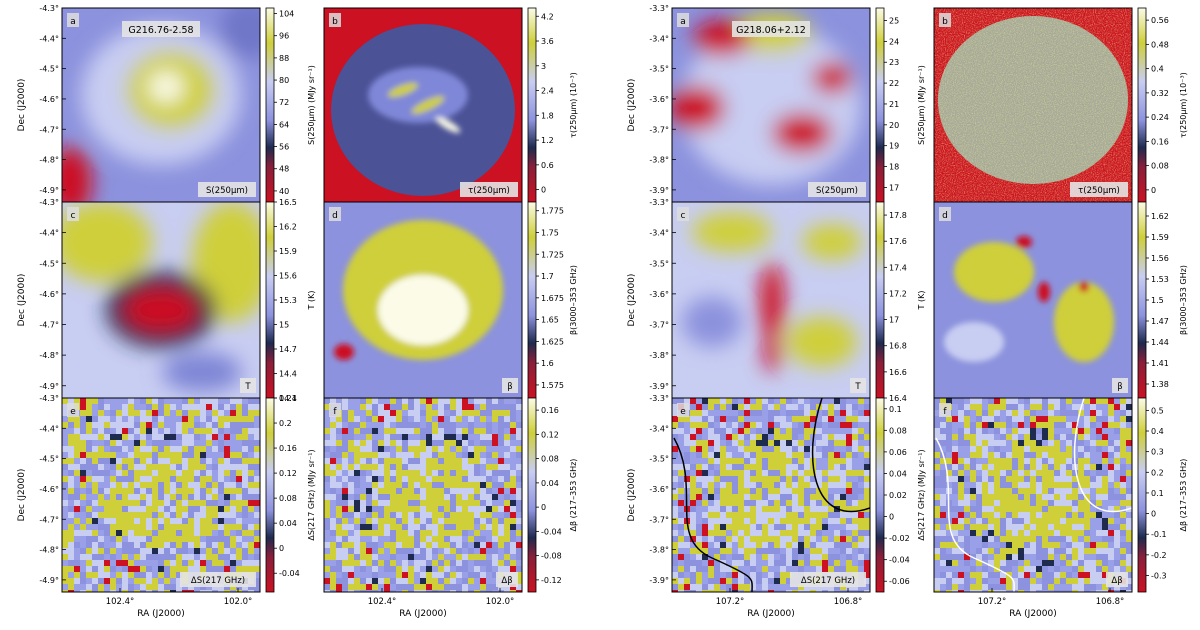  What do you see at coordinates (1159, 534) in the screenshot?
I see `colorbar-tick-label: -0.1` at bounding box center [1159, 534].